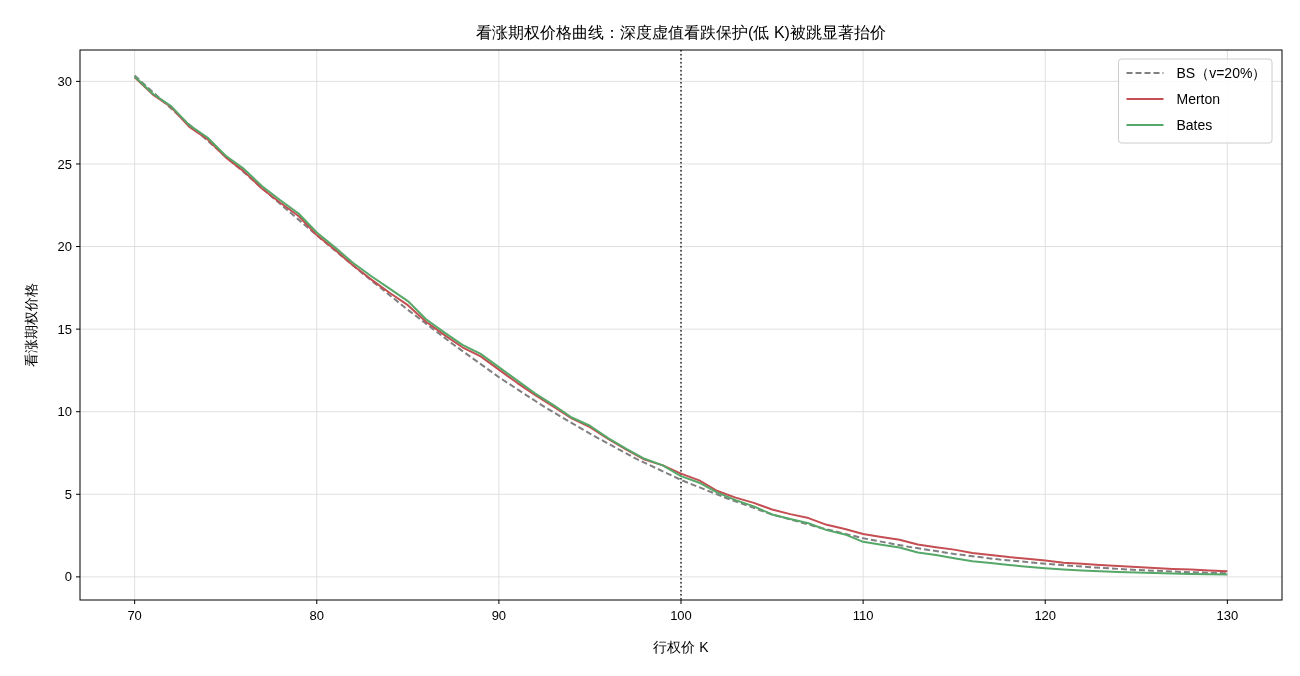  What do you see at coordinates (499, 615) in the screenshot?
I see `x-tick-label: 90` at bounding box center [499, 615].